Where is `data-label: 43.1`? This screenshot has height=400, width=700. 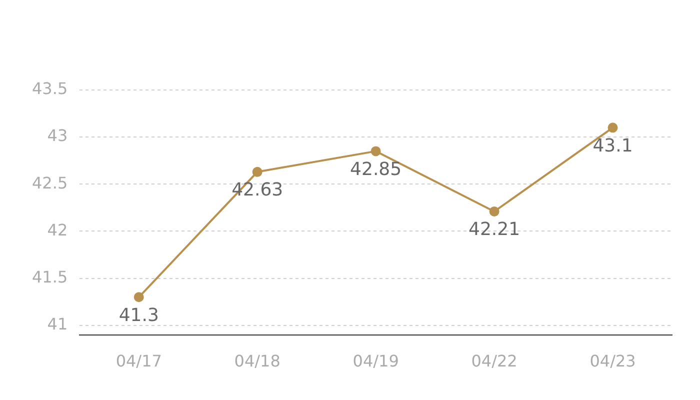 data-label: 43.1 is located at coordinates (612, 145).